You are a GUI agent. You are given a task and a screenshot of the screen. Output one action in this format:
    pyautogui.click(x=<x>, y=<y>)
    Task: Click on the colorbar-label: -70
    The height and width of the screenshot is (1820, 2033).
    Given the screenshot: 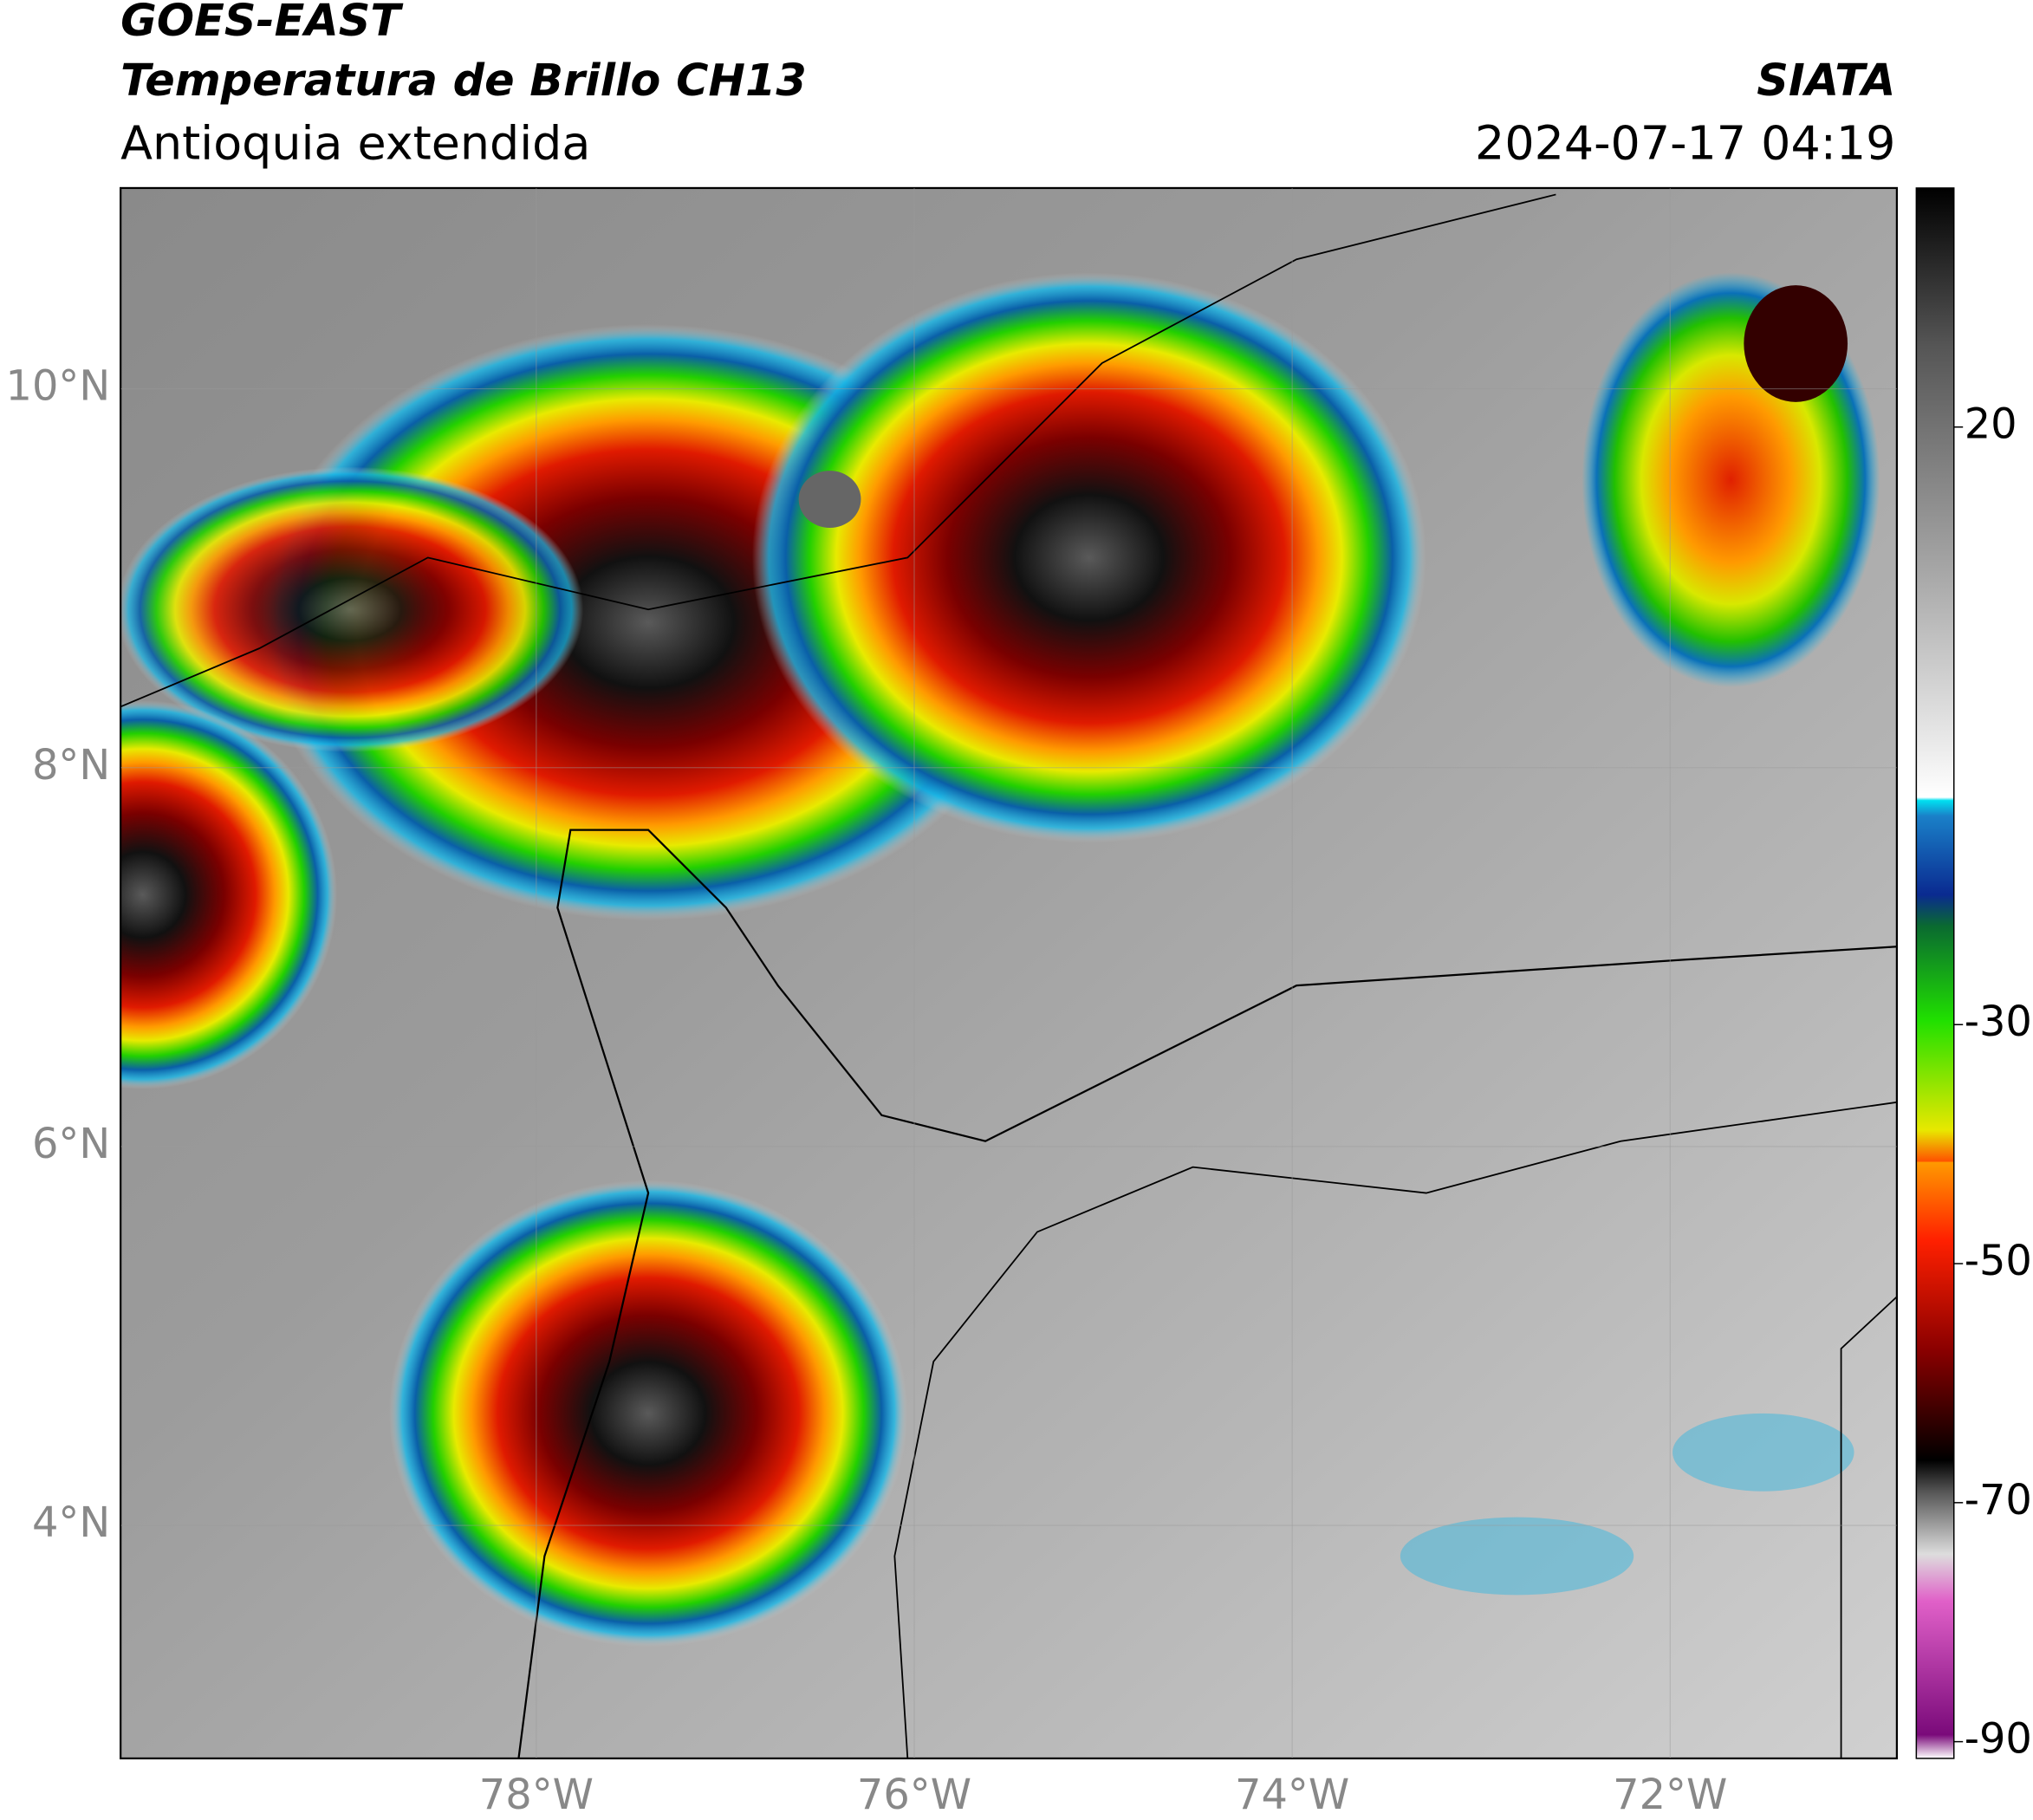 What is the action you would take?
    pyautogui.click(x=1998, y=1500)
    